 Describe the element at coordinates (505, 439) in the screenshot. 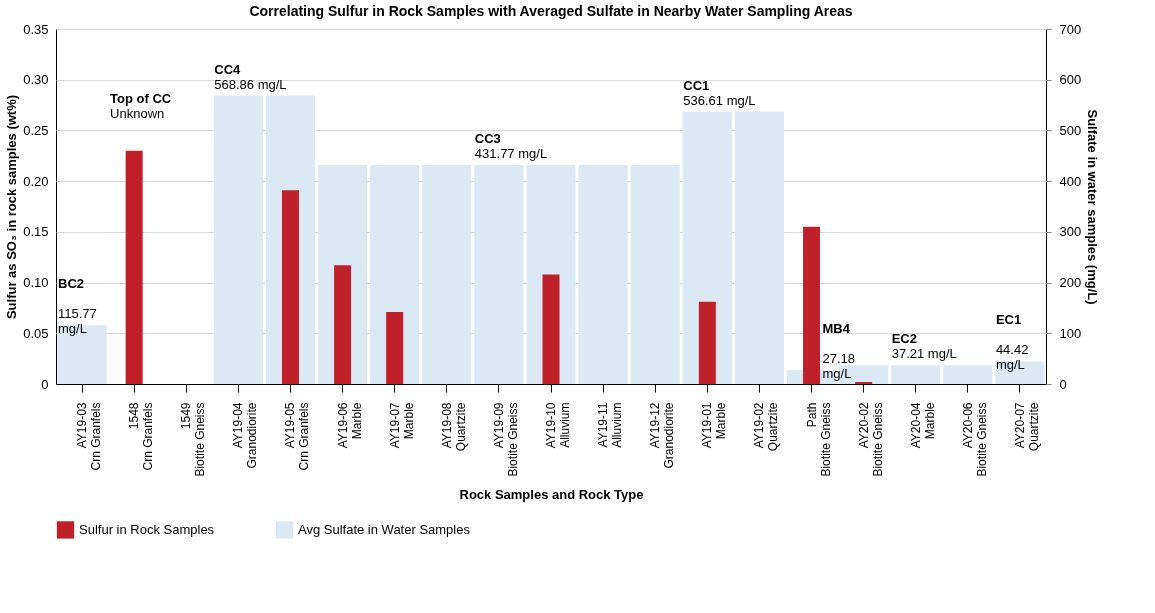

I see `x-tick-label: AY19-09 Biotite Gneiss` at that location.